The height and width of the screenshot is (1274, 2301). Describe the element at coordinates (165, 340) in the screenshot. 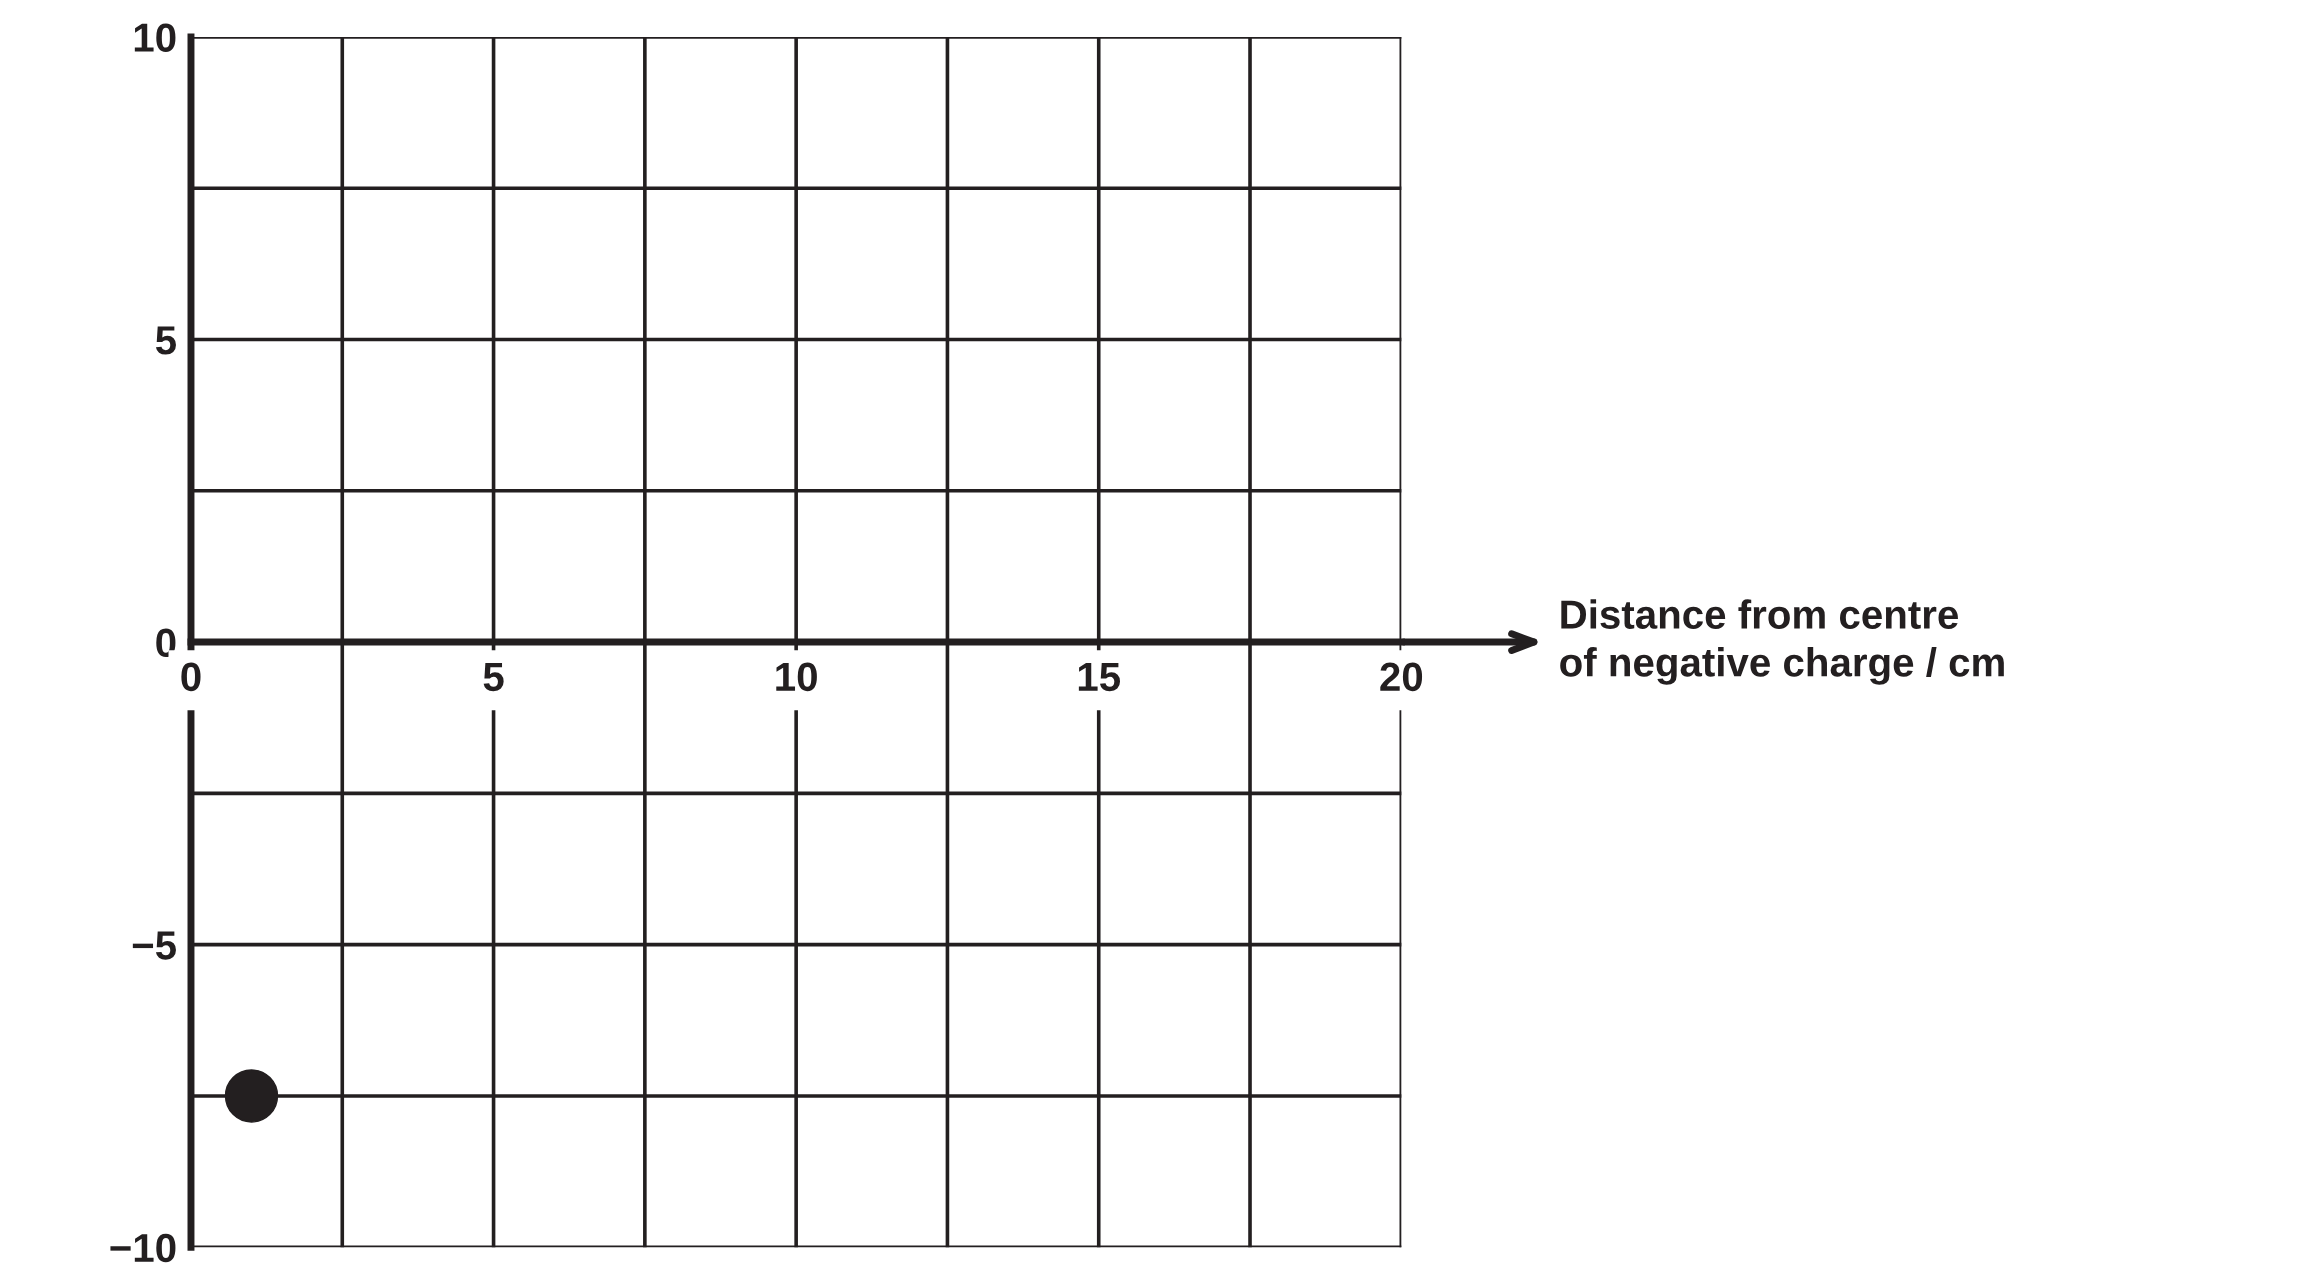

I see `y-tick-label: 5` at that location.